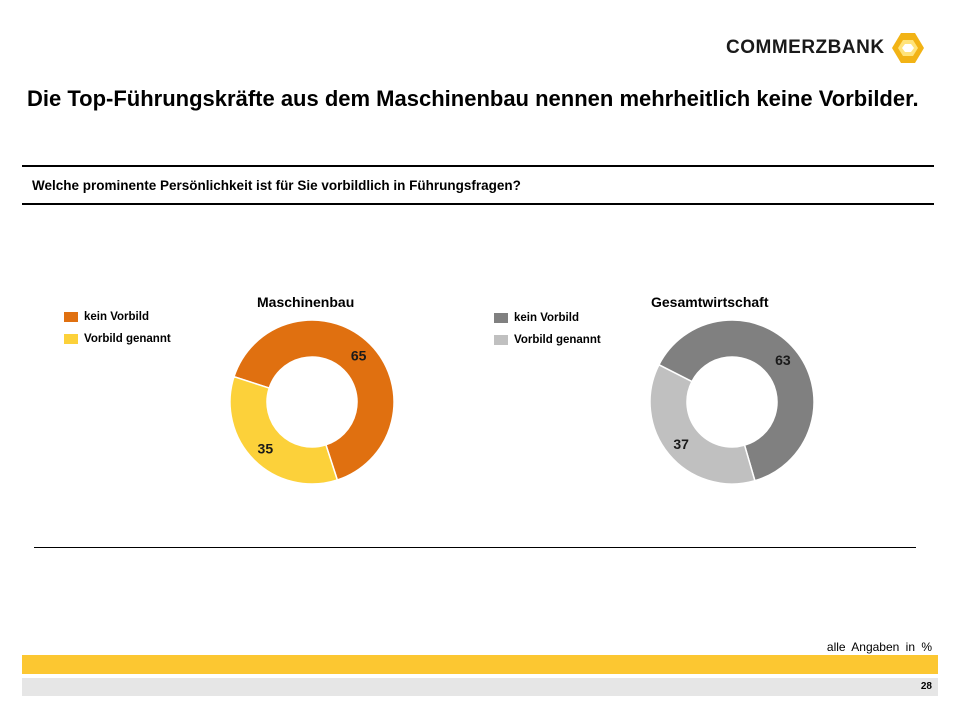 The image size is (960, 720). What do you see at coordinates (710, 302) in the screenshot?
I see `chart-title-gesamtwirtschaft: Gesamtwirtschaft` at bounding box center [710, 302].